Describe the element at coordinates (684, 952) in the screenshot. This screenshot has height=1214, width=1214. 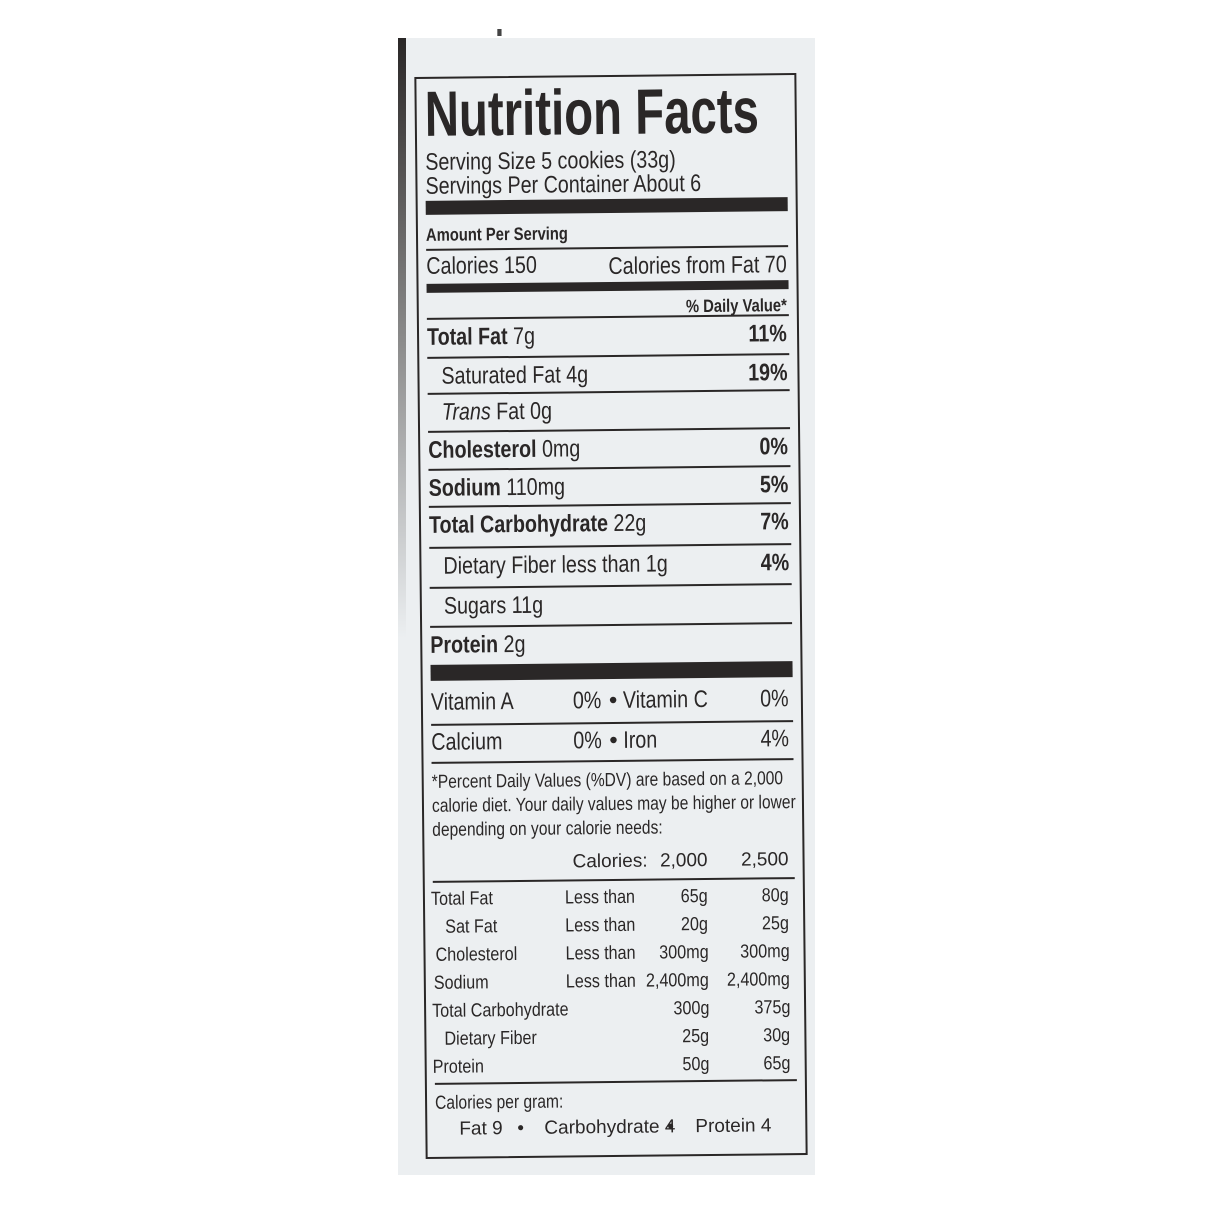
I see `dv-table-c1: 300mg` at that location.